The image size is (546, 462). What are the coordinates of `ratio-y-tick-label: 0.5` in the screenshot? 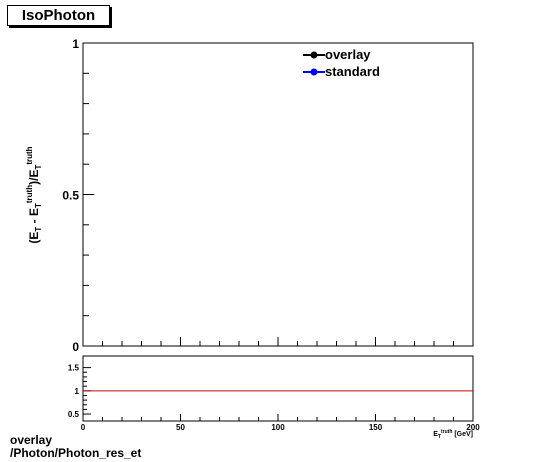 It's located at (74, 414).